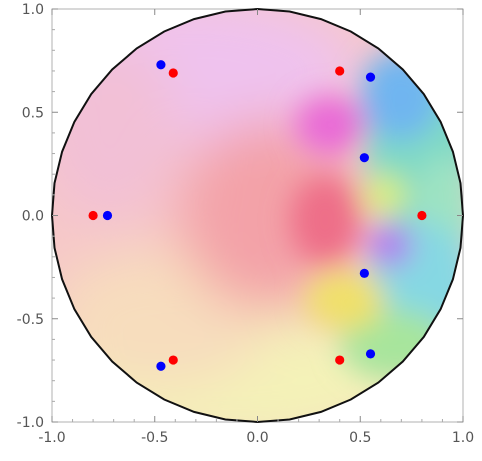 This screenshot has height=461, width=482. I want to click on x-tick-label: 1.0, so click(463, 438).